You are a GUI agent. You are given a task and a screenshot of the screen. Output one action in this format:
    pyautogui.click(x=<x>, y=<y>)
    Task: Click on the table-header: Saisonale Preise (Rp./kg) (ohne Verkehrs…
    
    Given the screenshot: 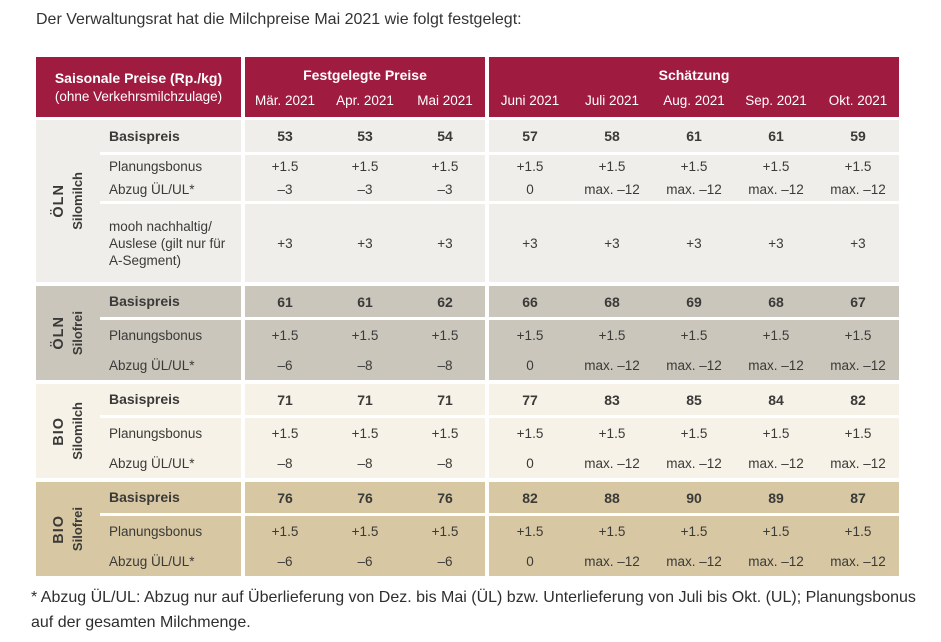 What is the action you would take?
    pyautogui.click(x=467, y=87)
    